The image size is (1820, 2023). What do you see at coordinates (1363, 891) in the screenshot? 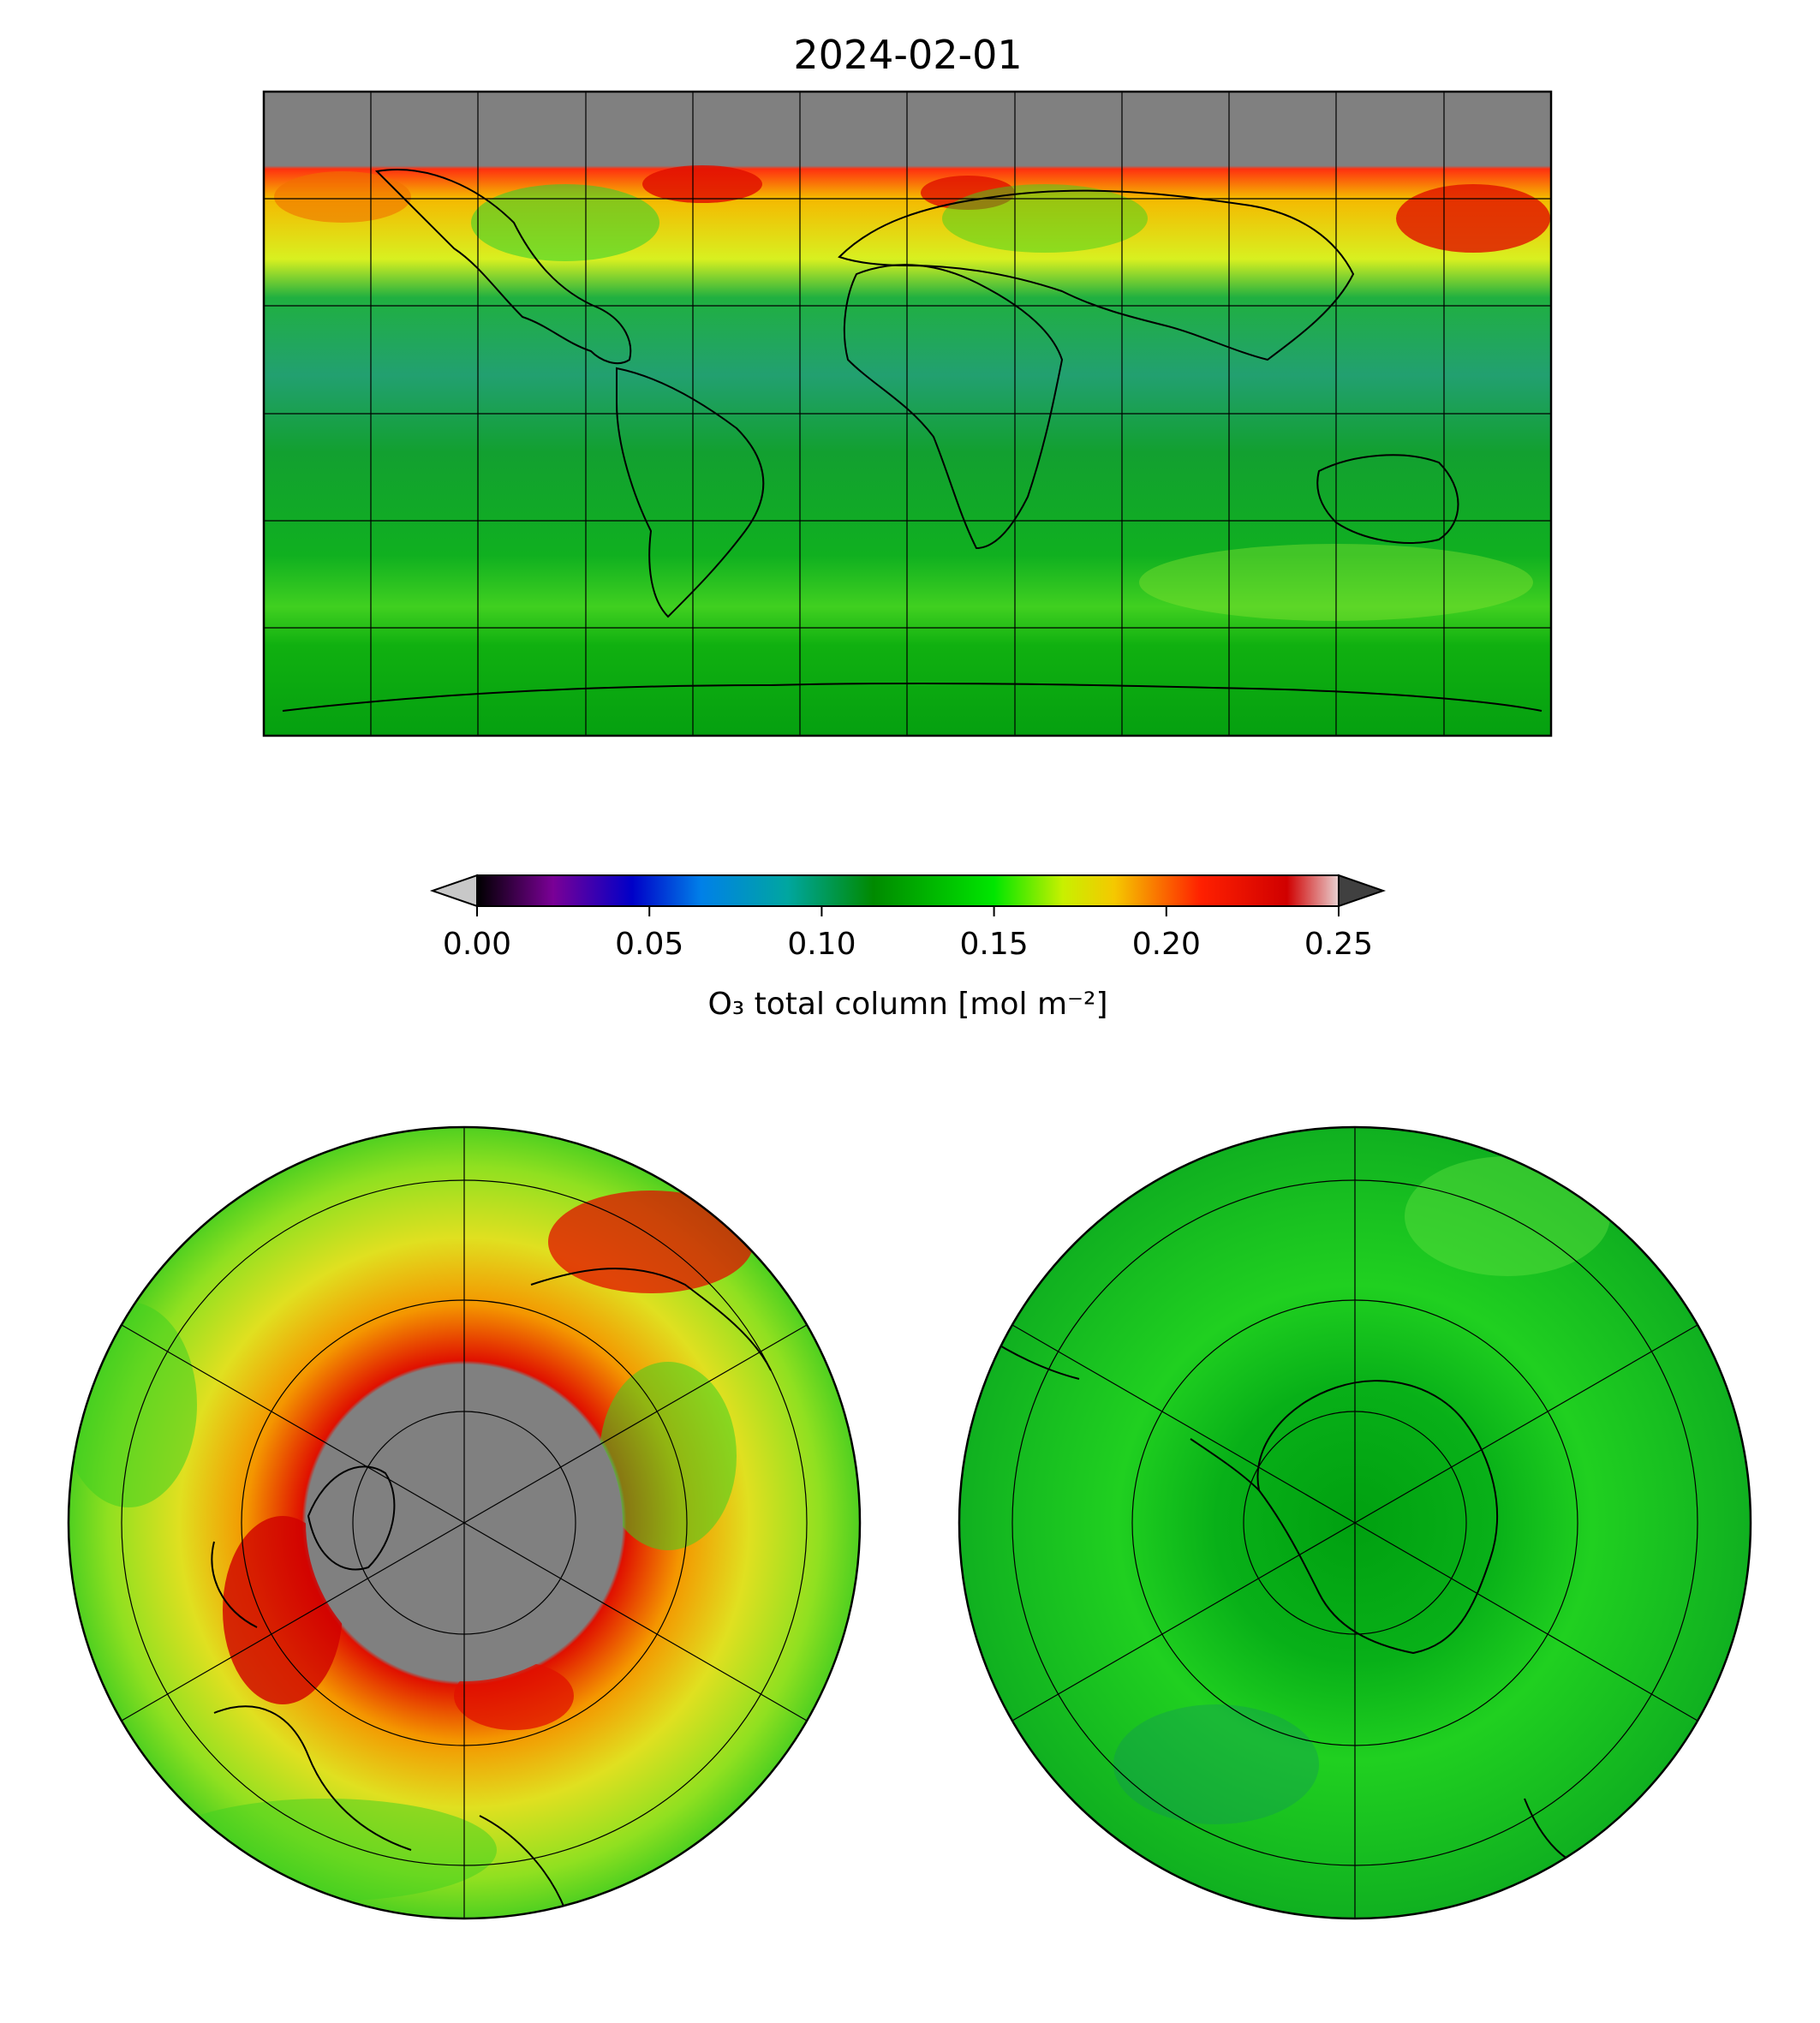
I see `colorbar-over-extension` at bounding box center [1363, 891].